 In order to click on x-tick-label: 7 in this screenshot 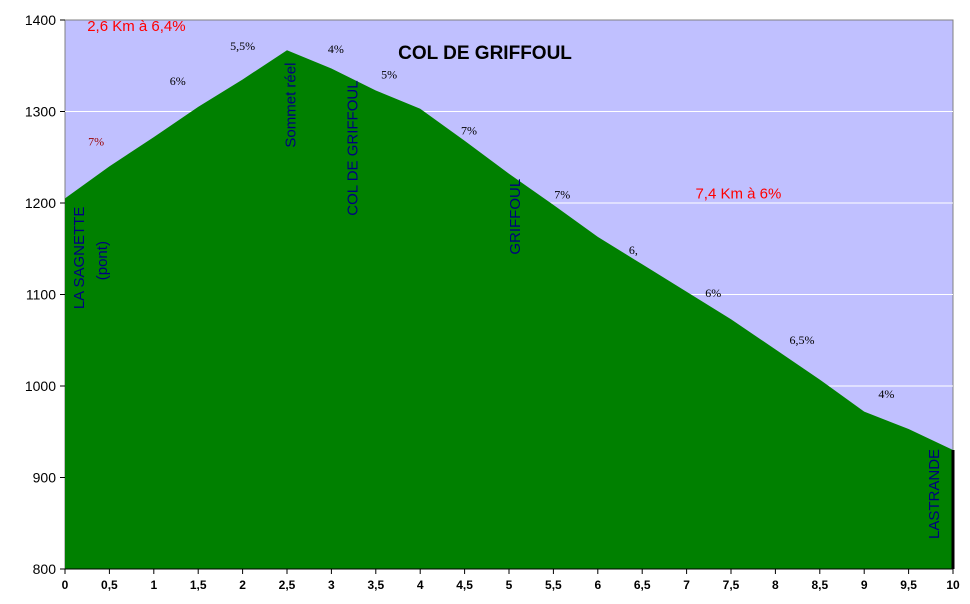, I will do `click(686, 585)`.